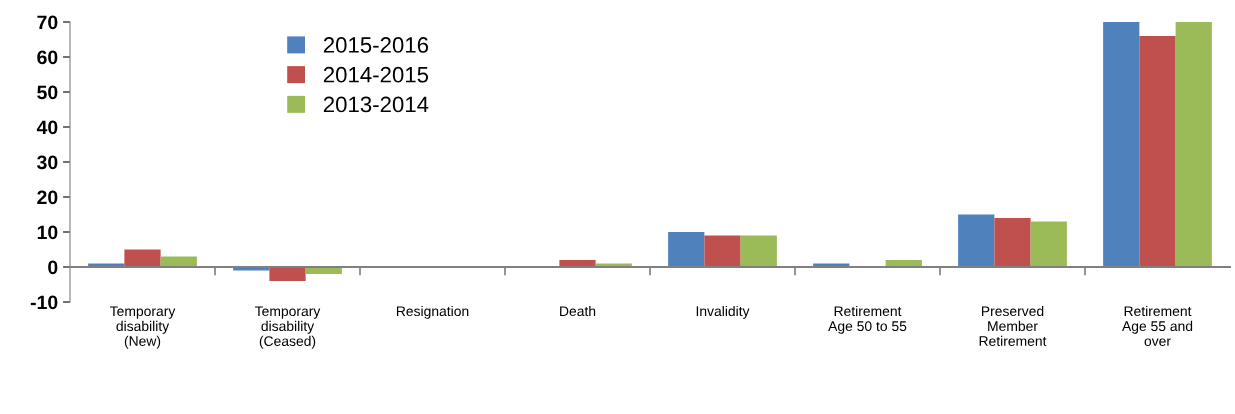  Describe the element at coordinates (47, 22) in the screenshot. I see `y-tick-label: 70` at that location.